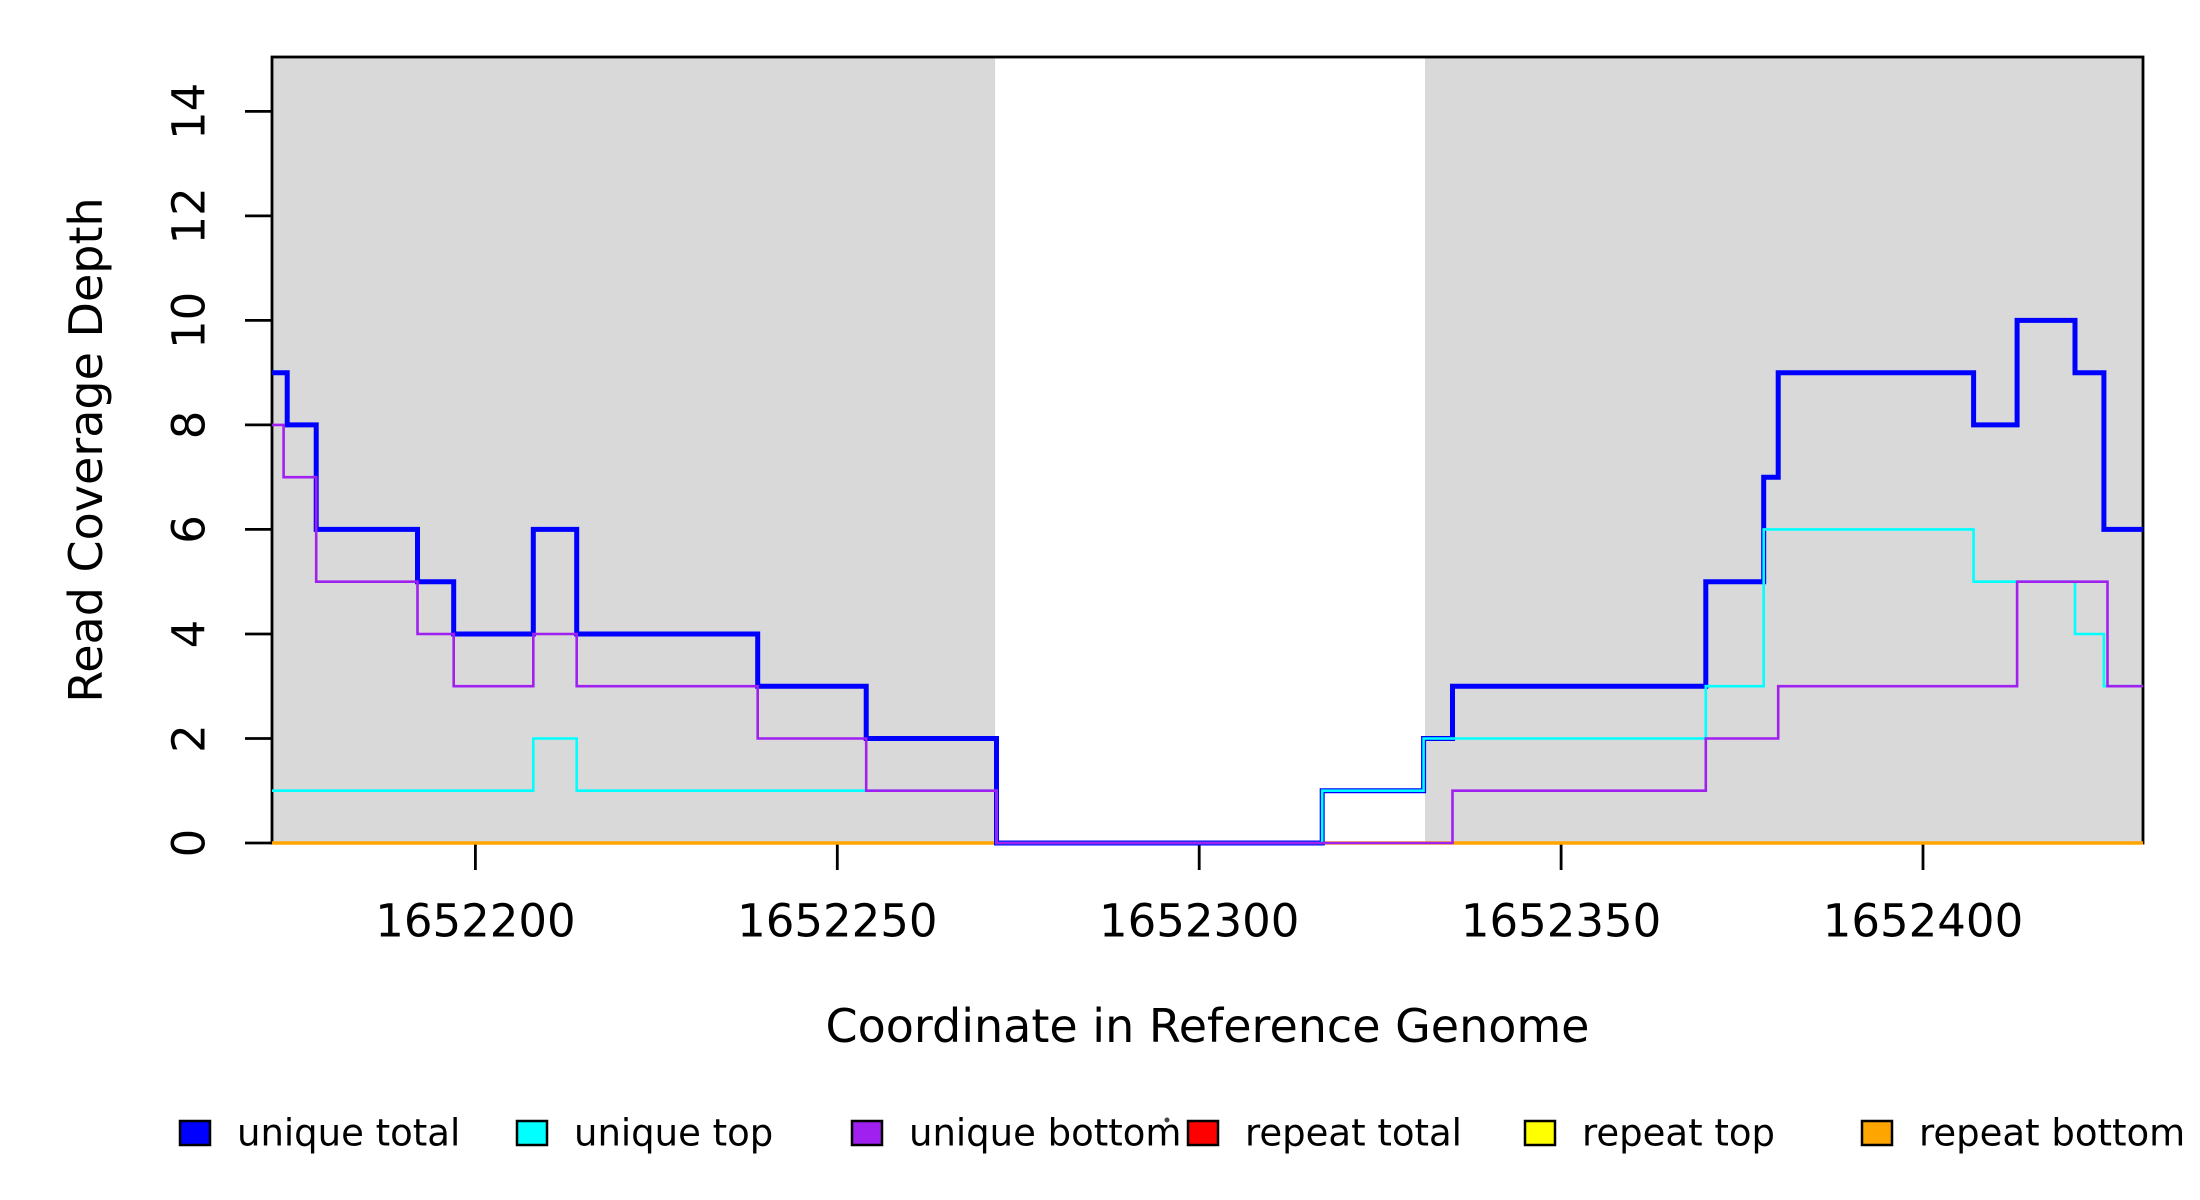  I want to click on legend-label: unique total, so click(348, 1133).